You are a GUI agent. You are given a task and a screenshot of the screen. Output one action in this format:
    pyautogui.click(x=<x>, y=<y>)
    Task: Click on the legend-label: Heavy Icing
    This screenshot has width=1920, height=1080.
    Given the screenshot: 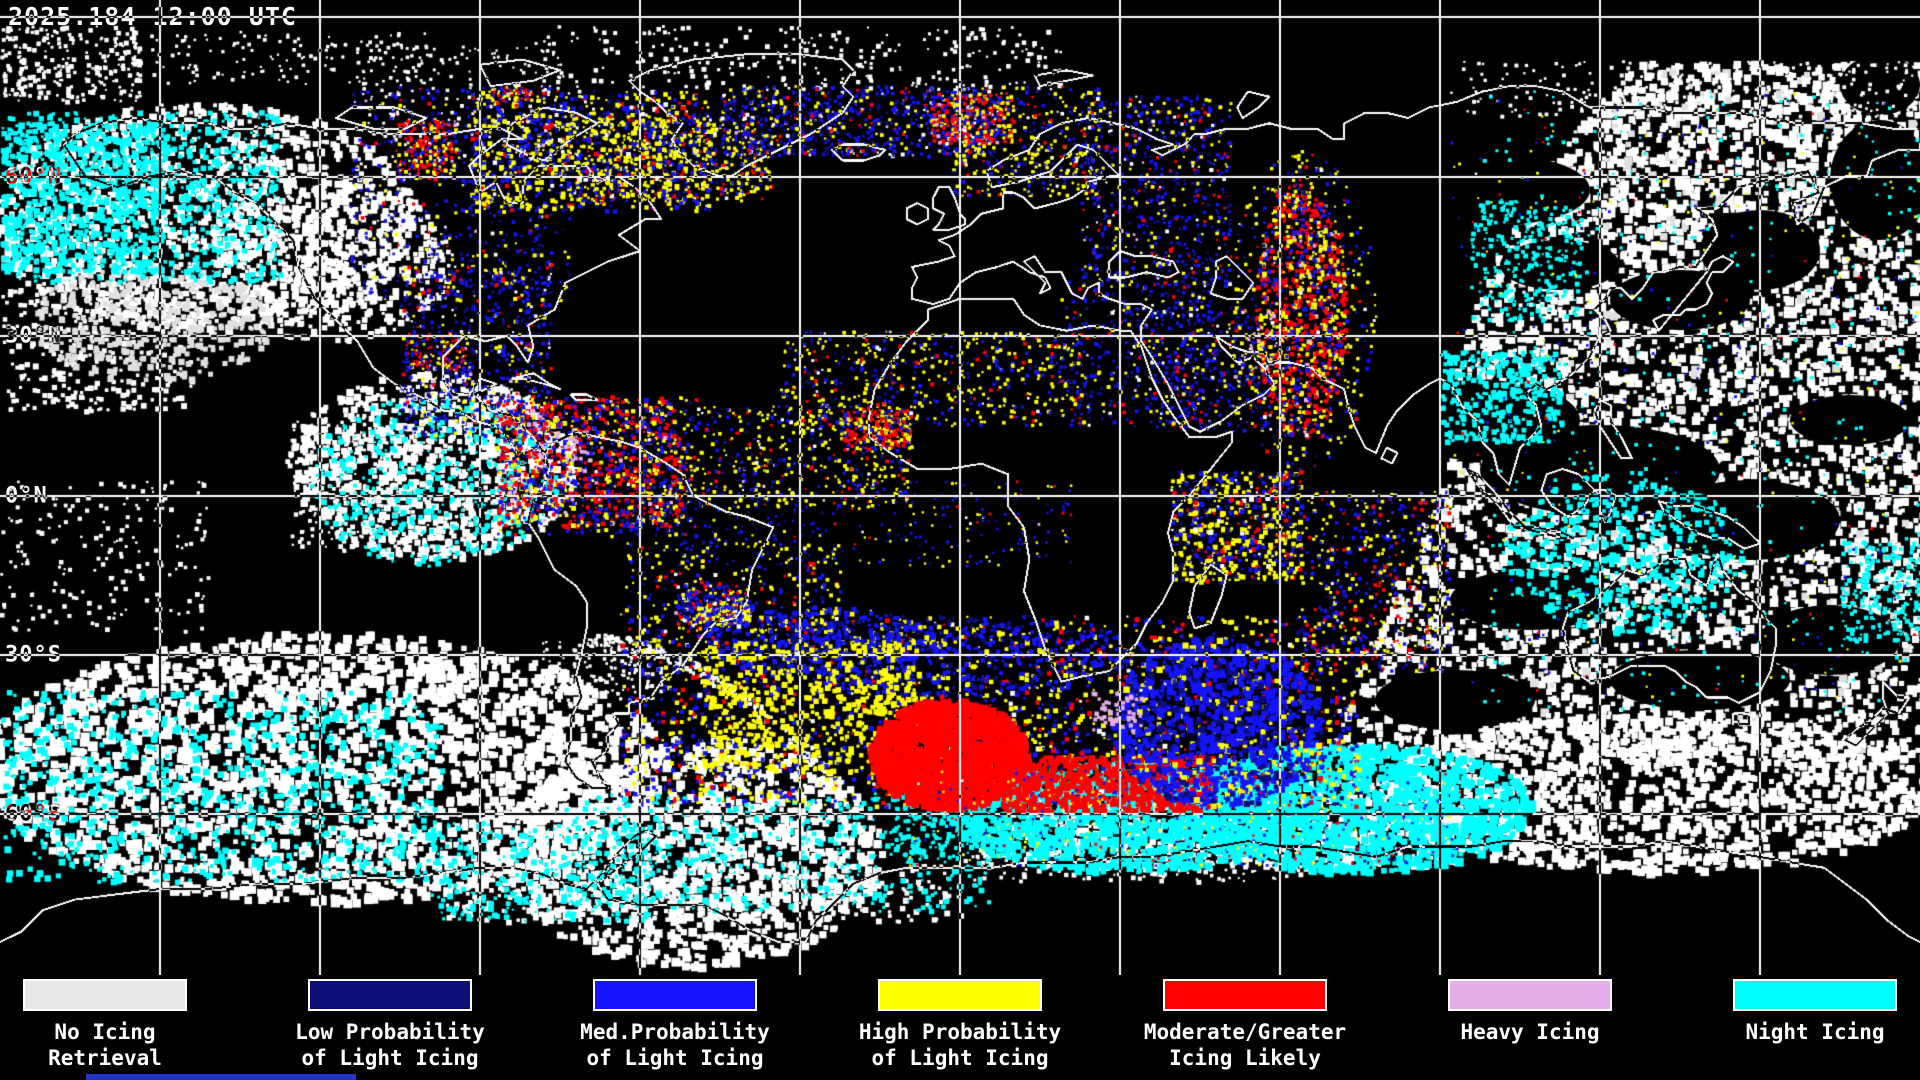 What is the action you would take?
    pyautogui.click(x=1530, y=1032)
    